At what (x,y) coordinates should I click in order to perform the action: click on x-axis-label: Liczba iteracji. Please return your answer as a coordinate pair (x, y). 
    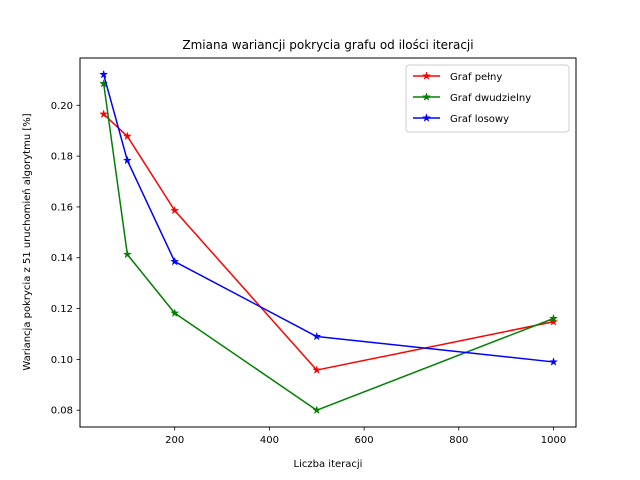
    Looking at the image, I should click on (328, 464).